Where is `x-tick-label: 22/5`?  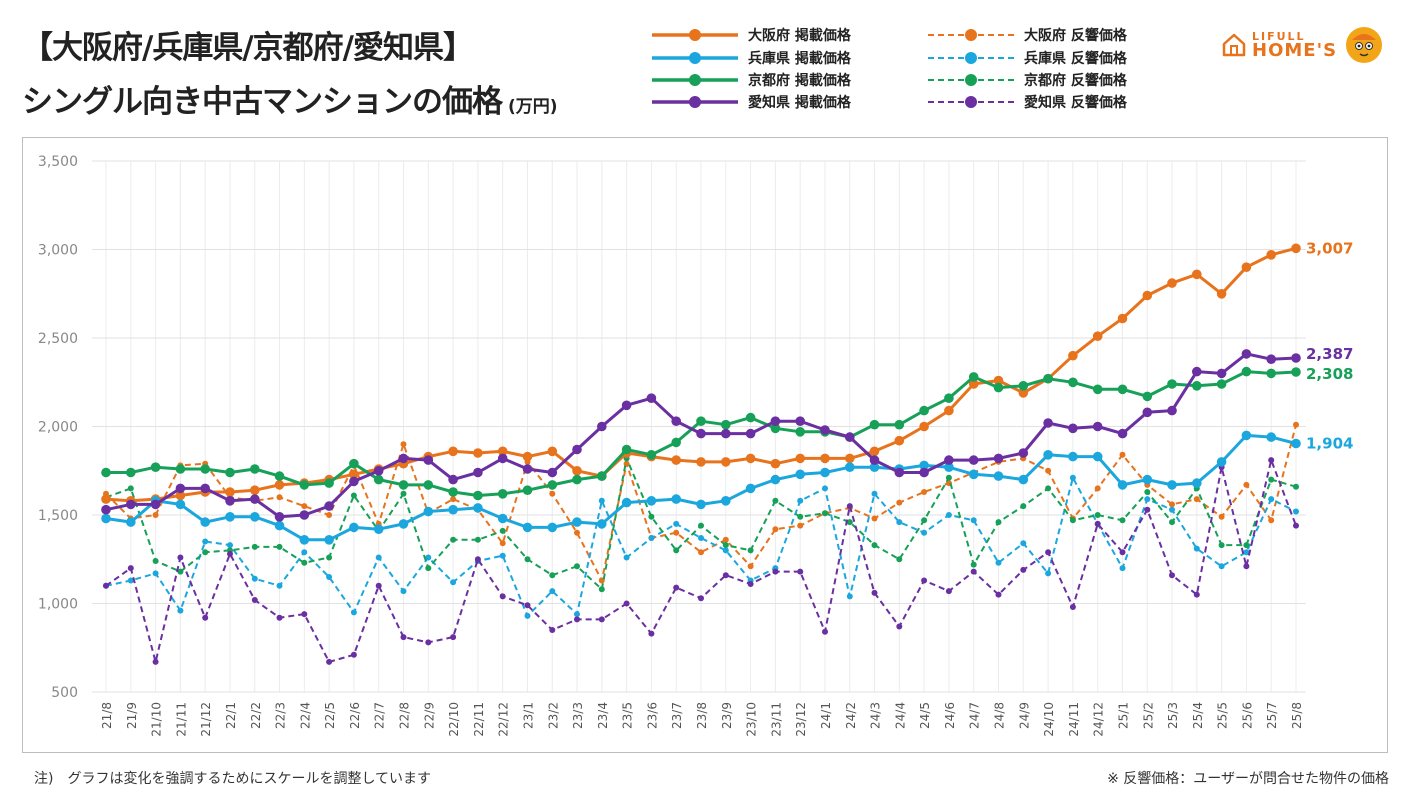 x-tick-label: 22/5 is located at coordinates (330, 715).